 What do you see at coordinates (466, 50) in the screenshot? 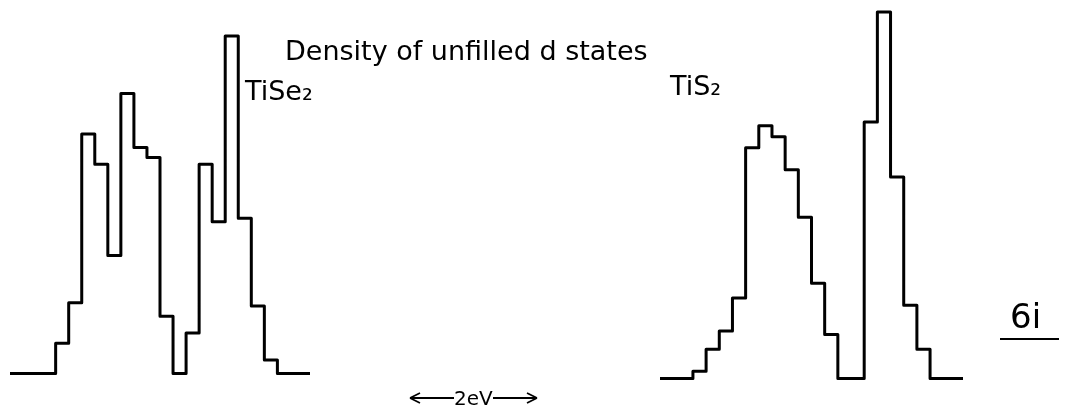
I see `text: Density of unfilled d states` at bounding box center [466, 50].